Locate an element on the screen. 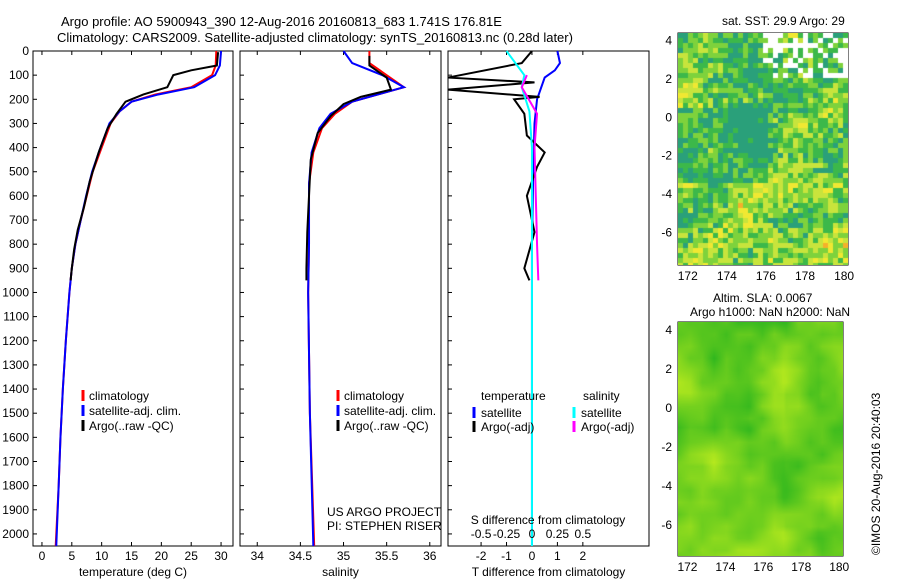 This screenshot has width=900, height=580. x-axis-label: salinity is located at coordinates (340, 572).